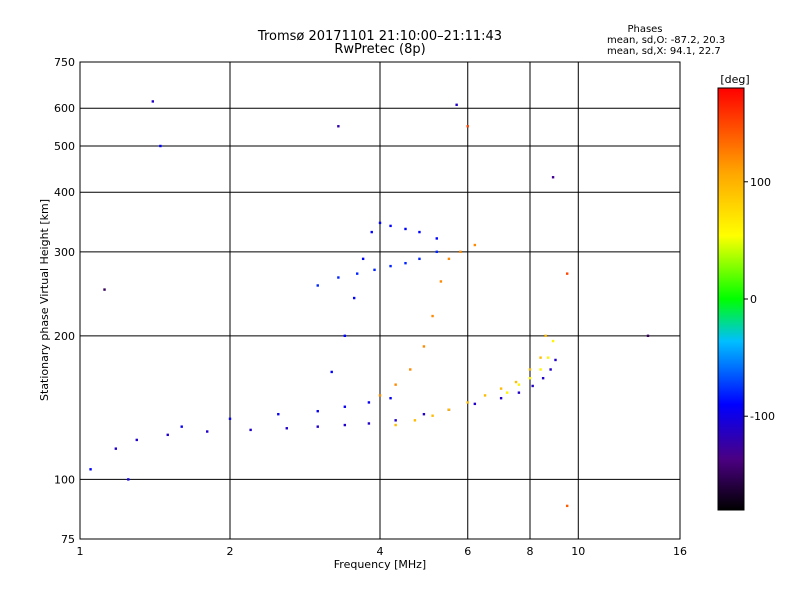 The height and width of the screenshot is (600, 800). Describe the element at coordinates (64, 336) in the screenshot. I see `y-tick-label: 200` at that location.